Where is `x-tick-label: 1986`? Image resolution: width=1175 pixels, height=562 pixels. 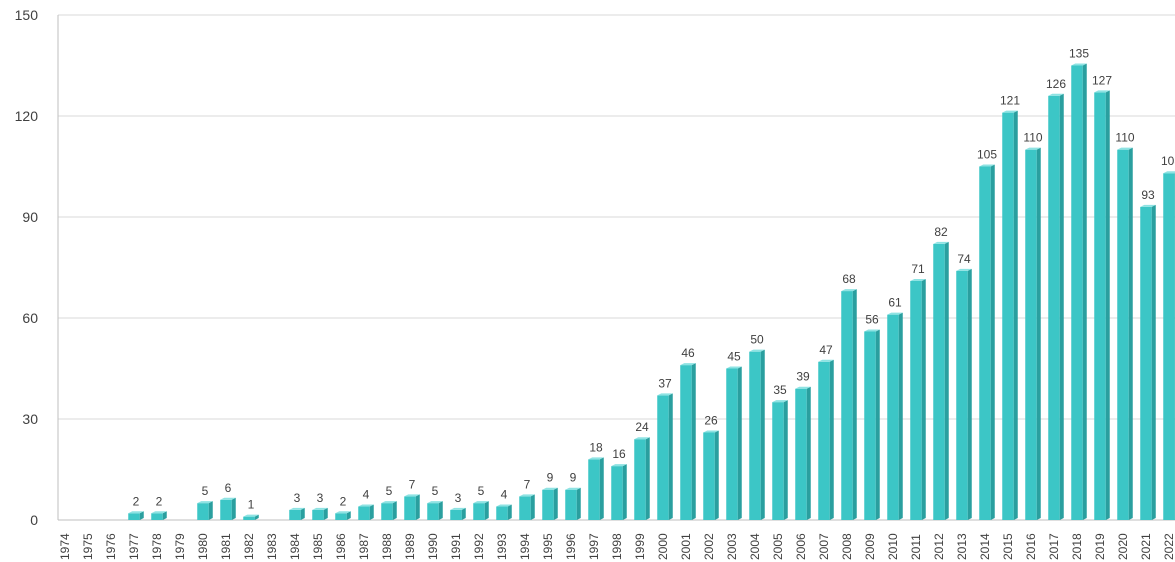 x-tick-label: 1986 is located at coordinates (341, 546).